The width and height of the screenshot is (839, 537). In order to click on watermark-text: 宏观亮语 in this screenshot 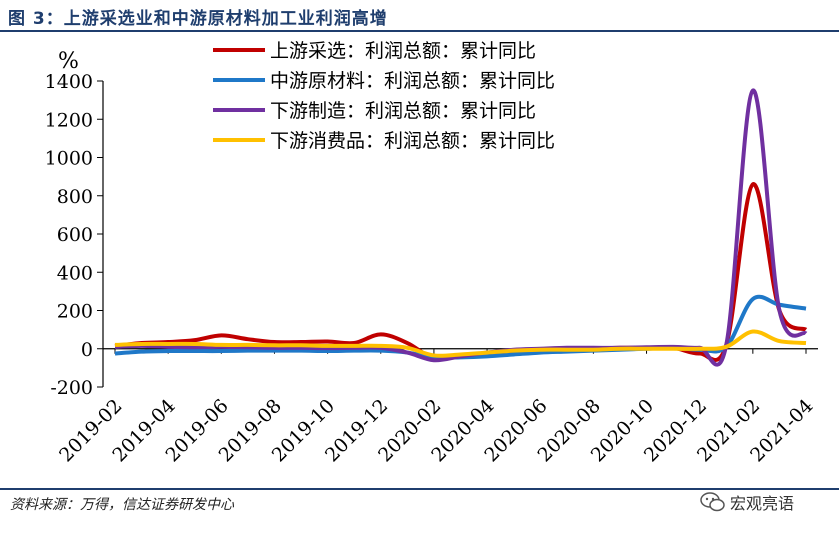, I will do `click(762, 503)`.